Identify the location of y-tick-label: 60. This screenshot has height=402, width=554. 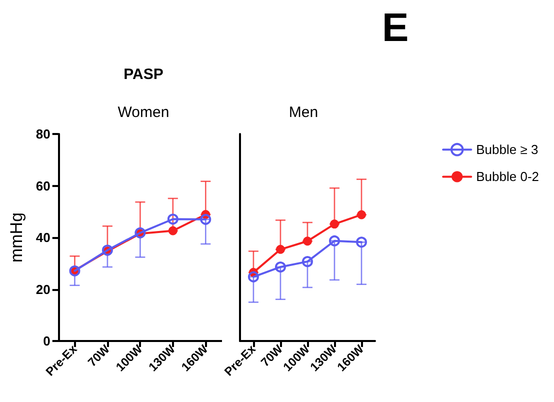
(43, 186).